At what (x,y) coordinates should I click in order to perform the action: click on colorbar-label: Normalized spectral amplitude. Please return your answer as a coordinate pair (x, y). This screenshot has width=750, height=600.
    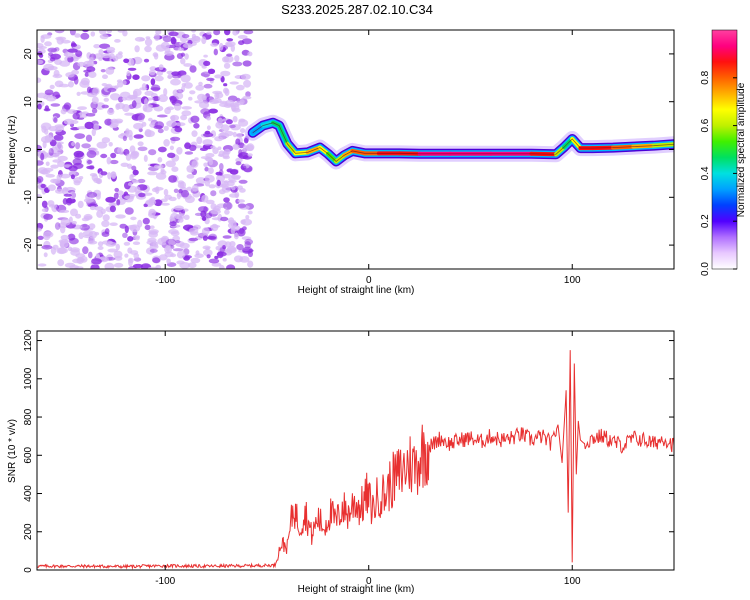
    Looking at the image, I should click on (741, 149).